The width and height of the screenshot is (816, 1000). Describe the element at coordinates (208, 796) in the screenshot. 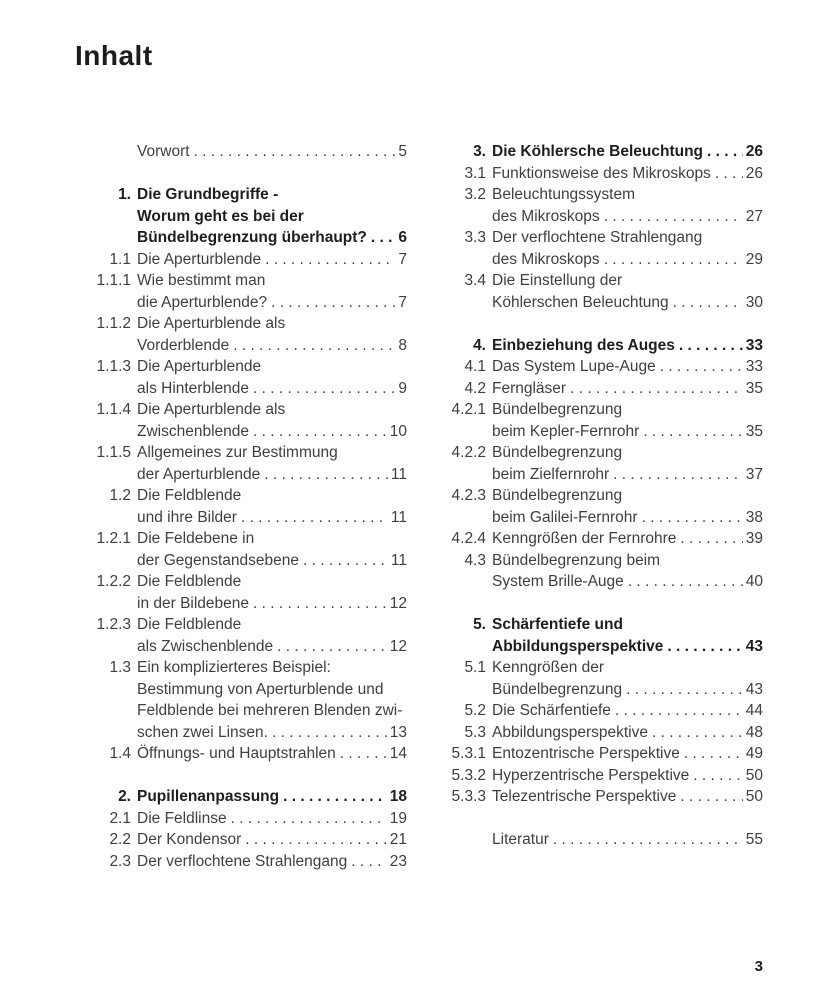

I see `entry-line-text: Pupillenanpassung` at that location.